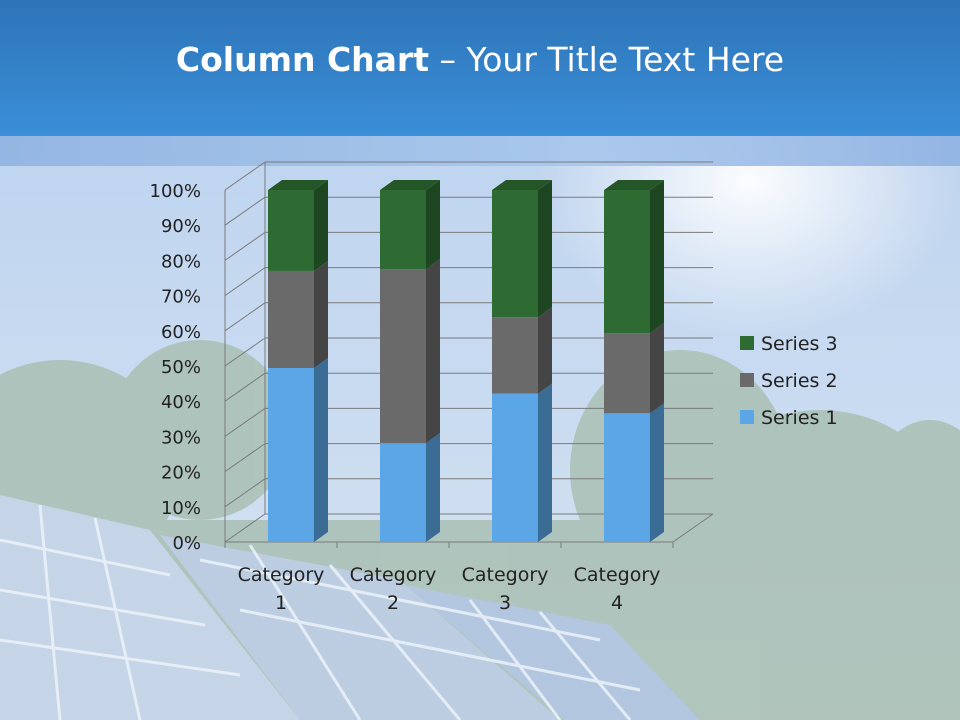 The image size is (960, 720). What do you see at coordinates (302, 59) in the screenshot?
I see `slide-title-bold: Column Chart` at bounding box center [302, 59].